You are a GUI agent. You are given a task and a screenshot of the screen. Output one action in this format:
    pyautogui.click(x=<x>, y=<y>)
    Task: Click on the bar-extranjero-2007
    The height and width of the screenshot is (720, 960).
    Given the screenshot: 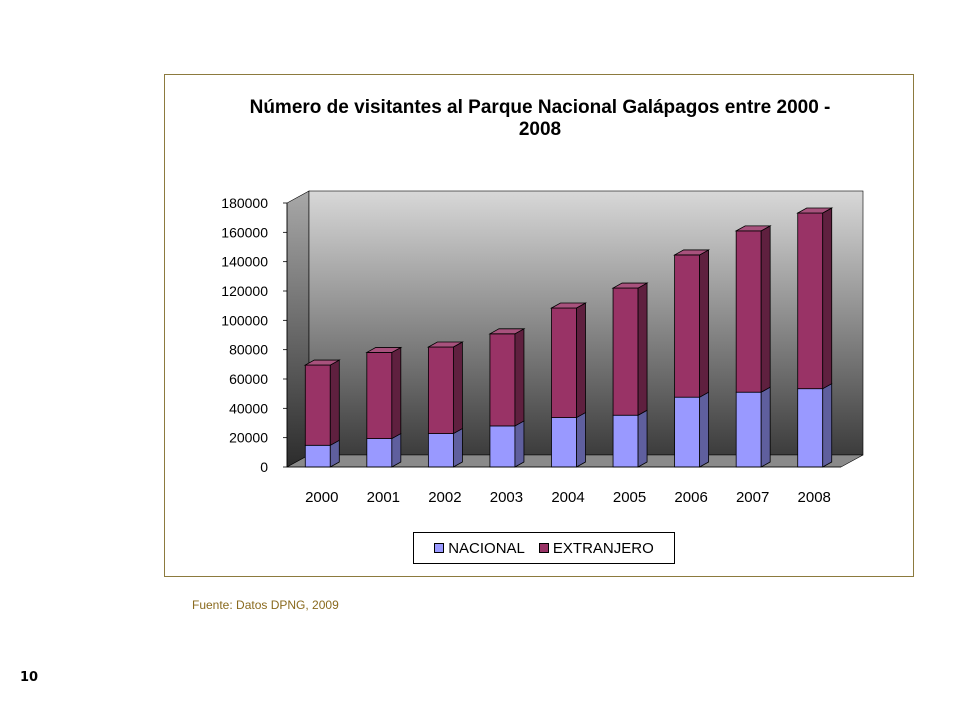 What is the action you would take?
    pyautogui.click(x=753, y=309)
    